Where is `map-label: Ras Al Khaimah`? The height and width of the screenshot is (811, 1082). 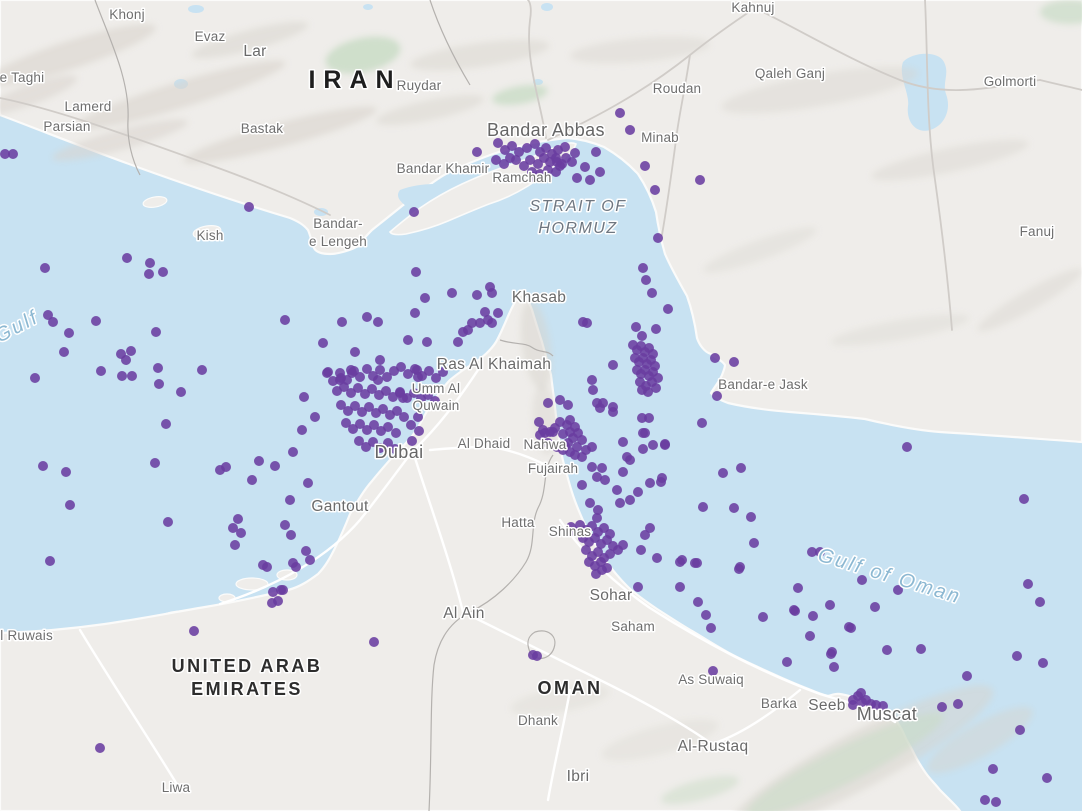
map-label: Ras Al Khaimah is located at coordinates (494, 364).